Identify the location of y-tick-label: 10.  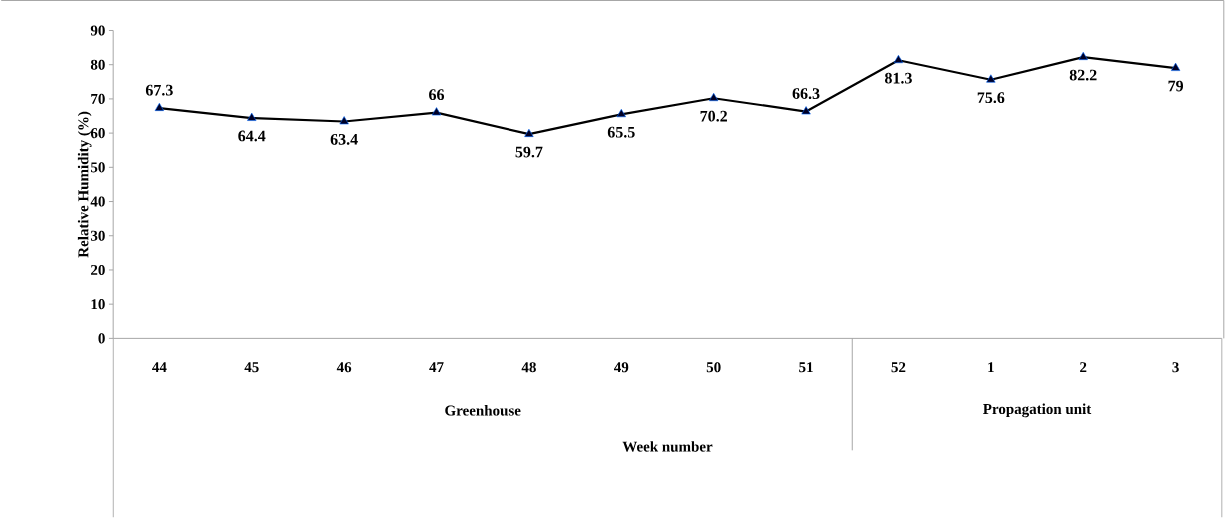
(98, 304).